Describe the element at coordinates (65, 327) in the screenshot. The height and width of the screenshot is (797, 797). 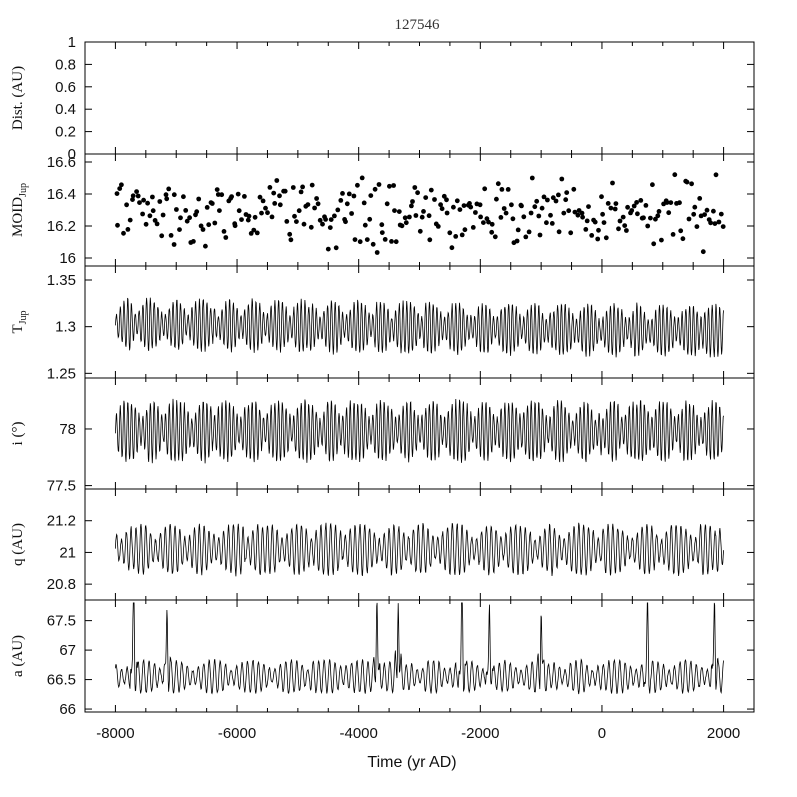
I see `y-tick-label: 1.3` at that location.